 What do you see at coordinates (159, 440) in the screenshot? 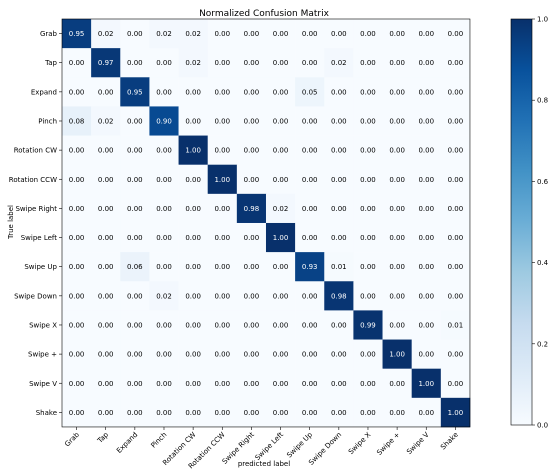
I see `x-tick-label: Pinch` at bounding box center [159, 440].